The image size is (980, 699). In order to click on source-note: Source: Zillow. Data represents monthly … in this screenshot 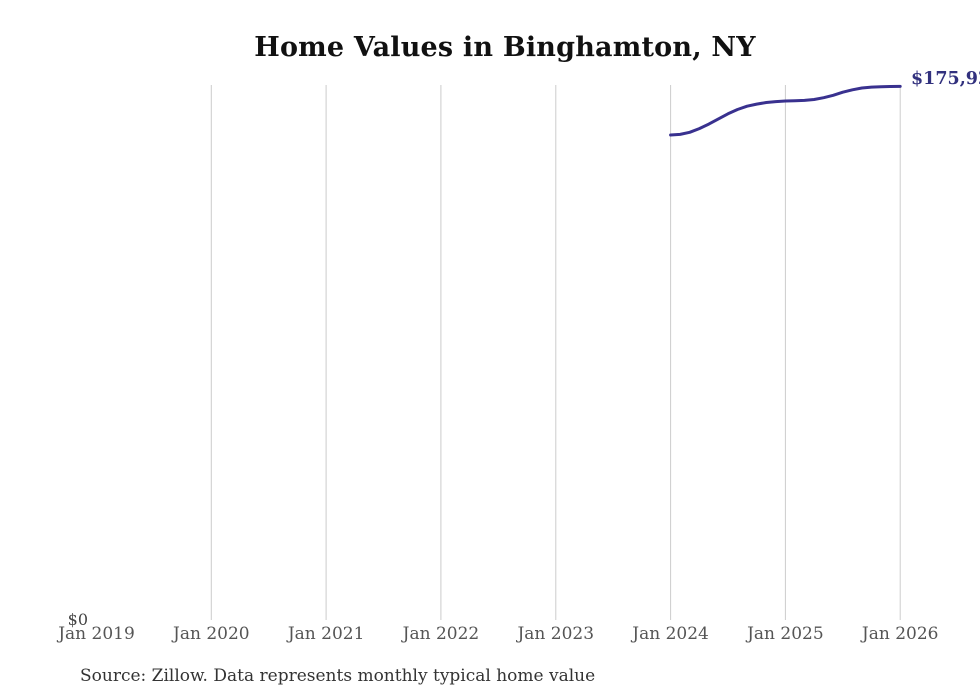, I will do `click(338, 676)`.